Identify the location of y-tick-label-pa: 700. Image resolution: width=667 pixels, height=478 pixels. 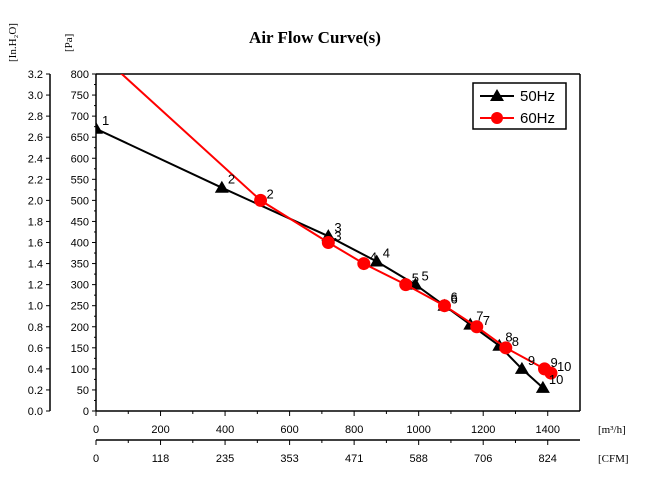
(80, 117).